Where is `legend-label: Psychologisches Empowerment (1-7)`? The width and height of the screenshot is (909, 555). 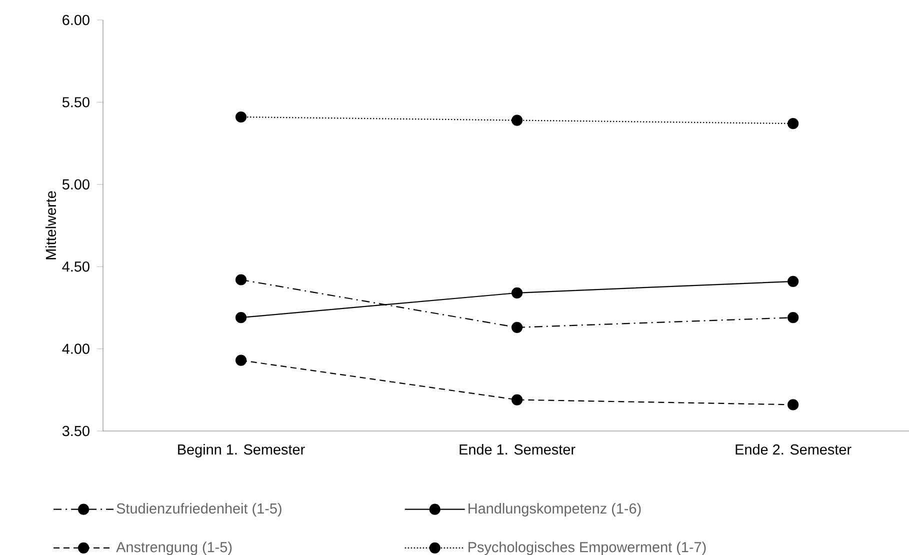
legend-label: Psychologisches Empowerment (1-7) is located at coordinates (587, 548).